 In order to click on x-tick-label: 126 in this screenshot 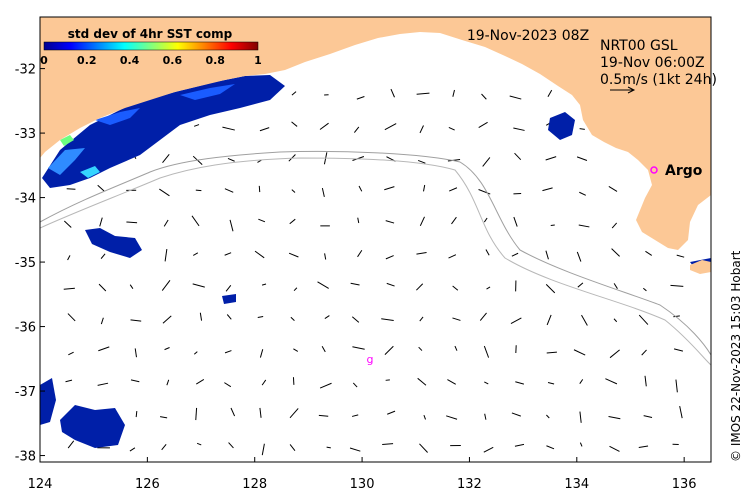, I will do `click(147, 484)`.